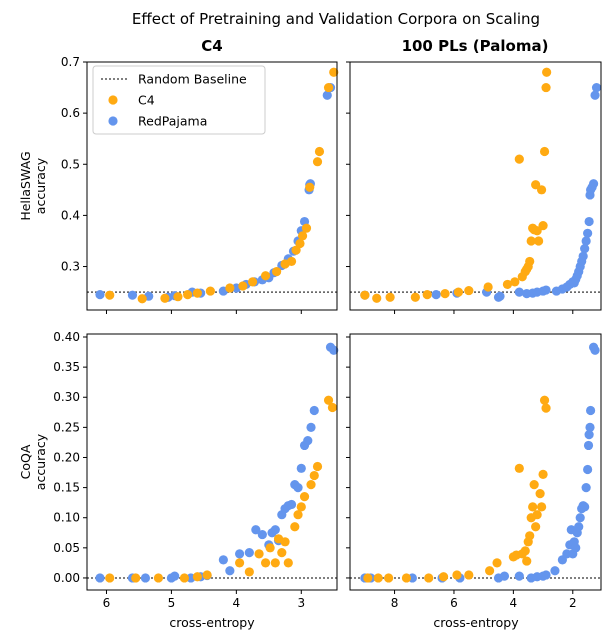  What do you see at coordinates (70, 164) in the screenshot?
I see `y-tick-label: 0.5` at bounding box center [70, 164].